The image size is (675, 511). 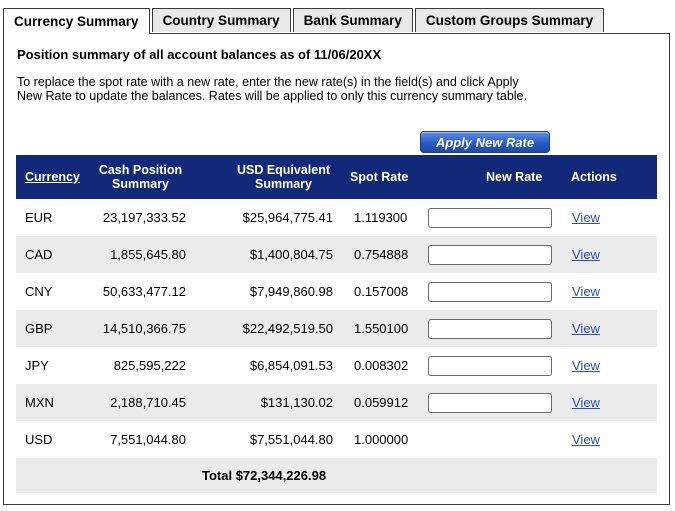 What do you see at coordinates (39, 402) in the screenshot?
I see `currency-code: MXN` at bounding box center [39, 402].